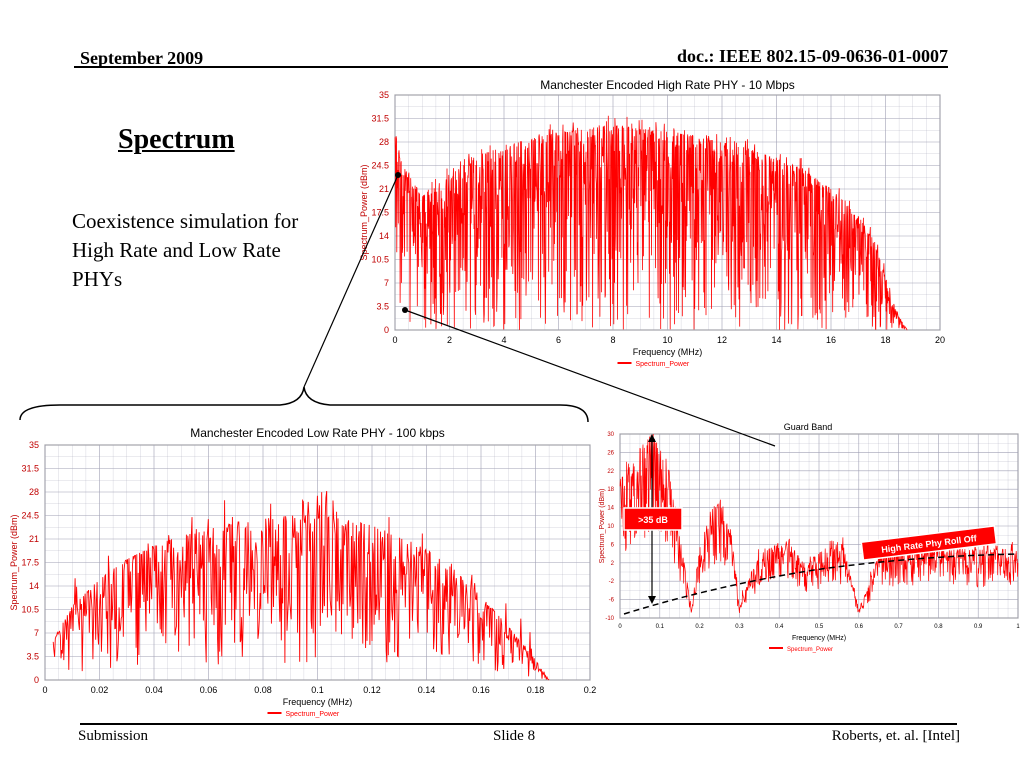 This screenshot has height=768, width=1024. What do you see at coordinates (558, 340) in the screenshot?
I see `x-tick-label: 6` at bounding box center [558, 340].